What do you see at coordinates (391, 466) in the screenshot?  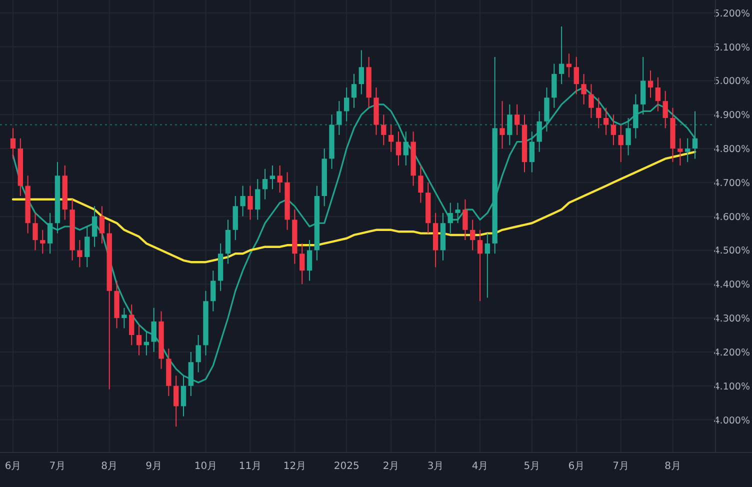 I see `x-tick-label: 2月` at bounding box center [391, 466].